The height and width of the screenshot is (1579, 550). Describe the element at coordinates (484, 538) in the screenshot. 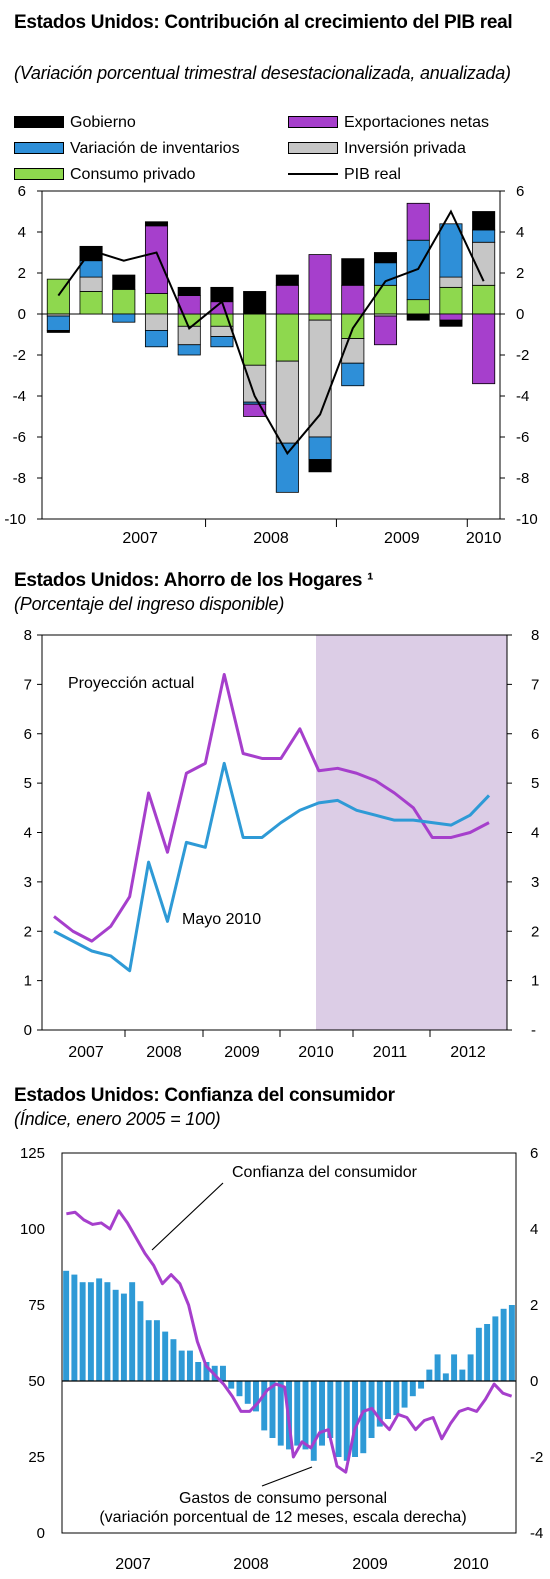

I see `x-year-label: 2010` at that location.